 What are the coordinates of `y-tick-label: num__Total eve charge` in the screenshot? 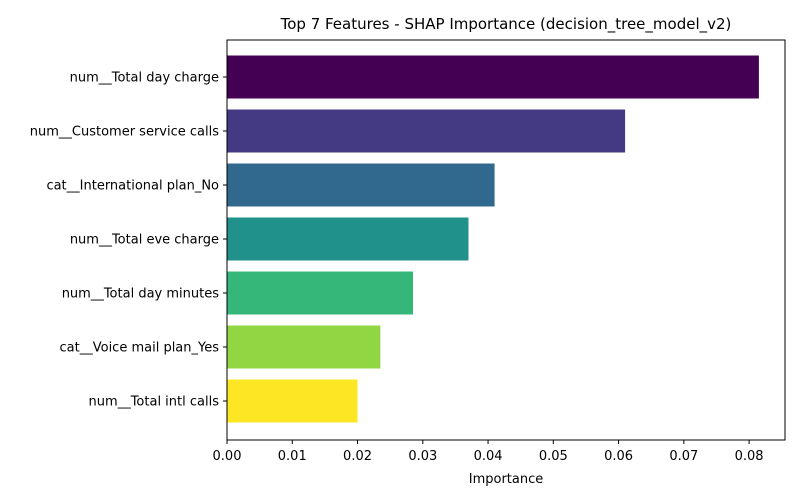 It's located at (144, 240).